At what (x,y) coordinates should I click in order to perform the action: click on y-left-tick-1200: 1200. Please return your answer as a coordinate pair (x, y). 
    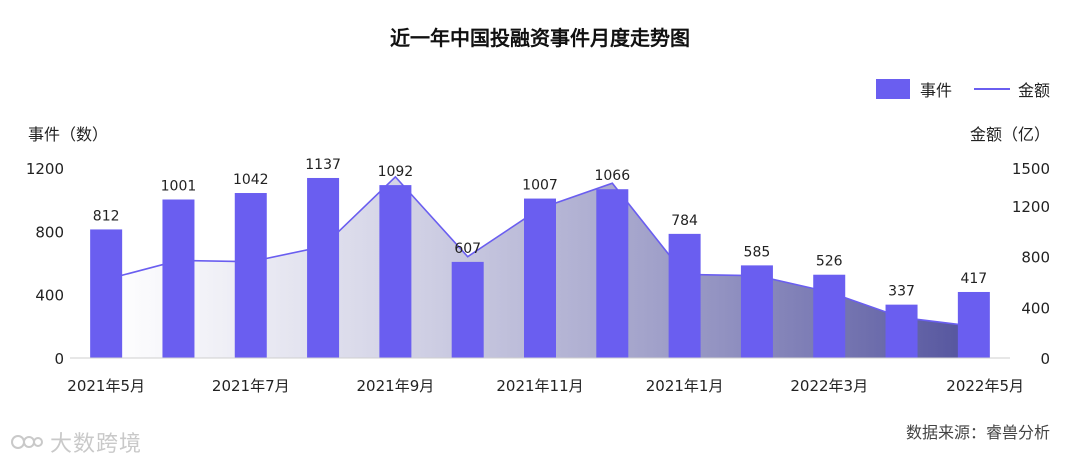
    Looking at the image, I should click on (45, 169).